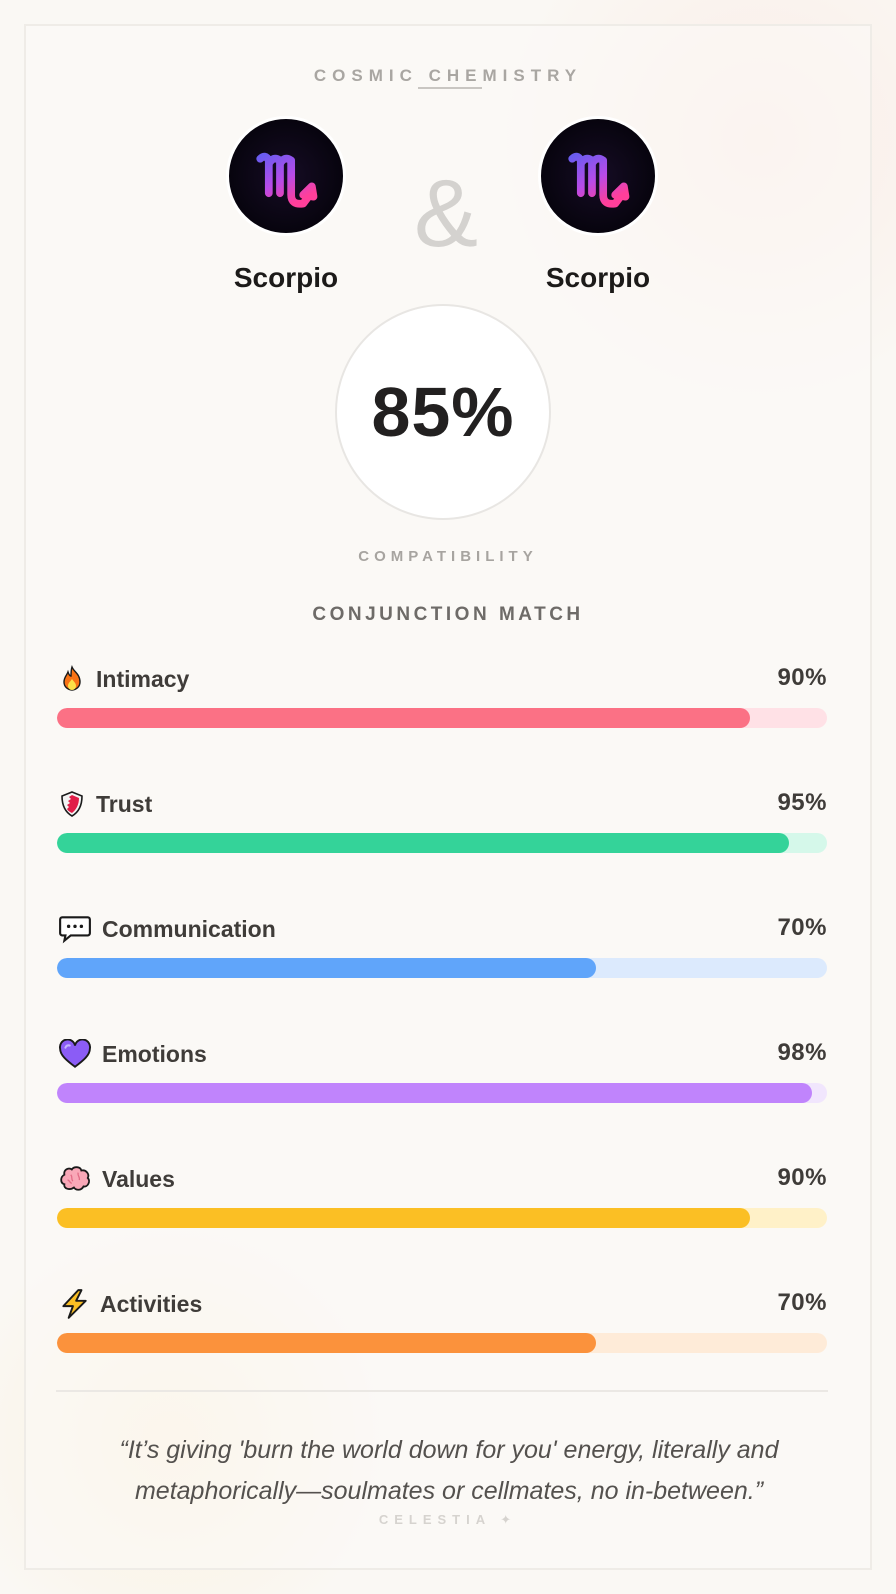 This screenshot has height=1594, width=896. I want to click on card-kicker: COSMIC CHEMISTRY, so click(448, 75).